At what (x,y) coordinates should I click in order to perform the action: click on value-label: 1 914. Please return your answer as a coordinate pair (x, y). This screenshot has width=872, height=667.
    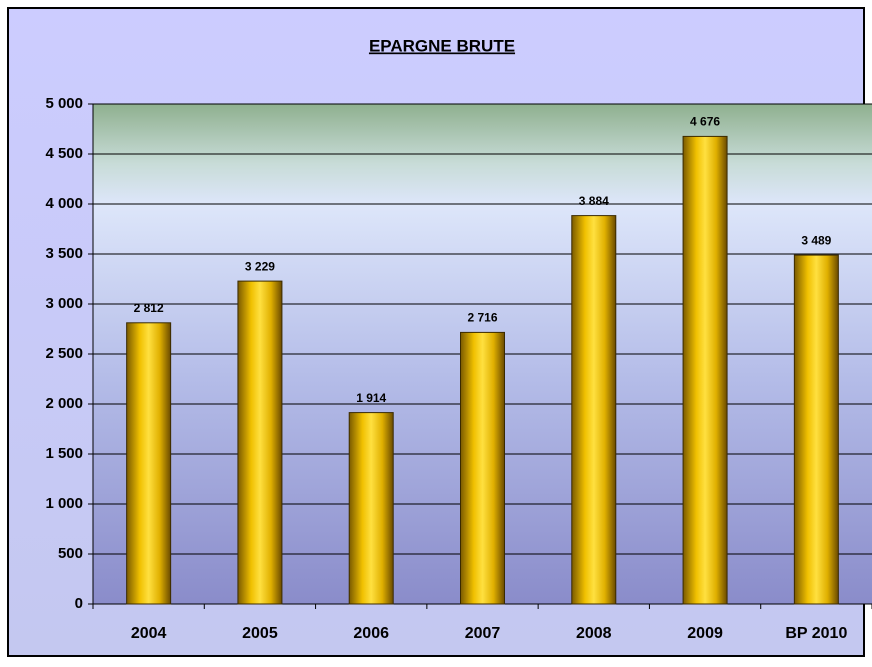
    Looking at the image, I should click on (371, 398).